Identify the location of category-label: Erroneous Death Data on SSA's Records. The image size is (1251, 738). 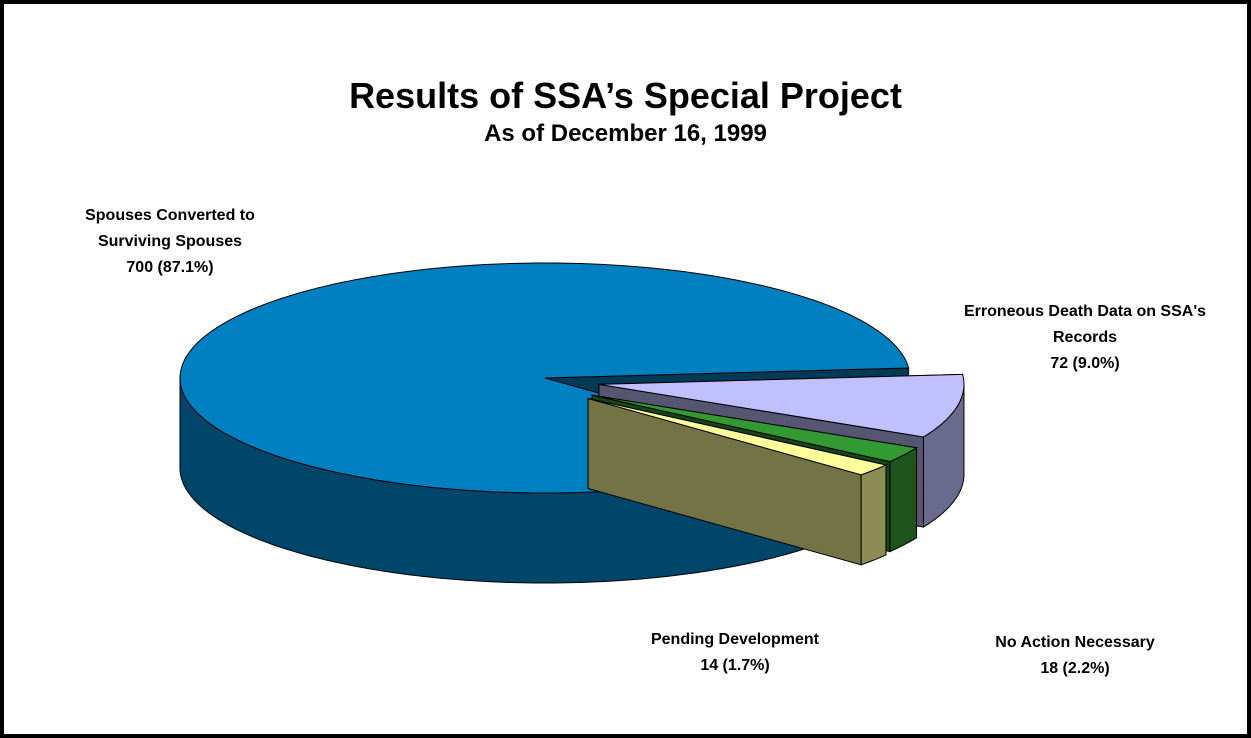
(1085, 324).